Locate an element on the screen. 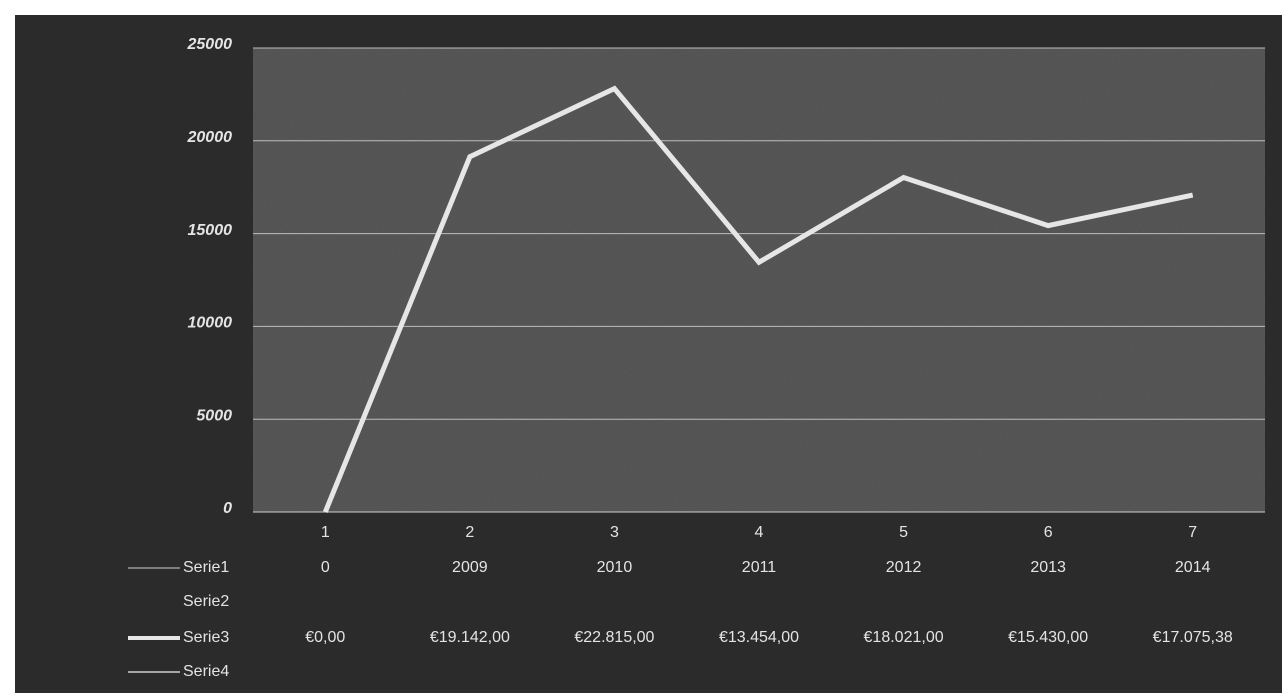 This screenshot has width=1282, height=693. y-tick-label: 15000 is located at coordinates (210, 230).